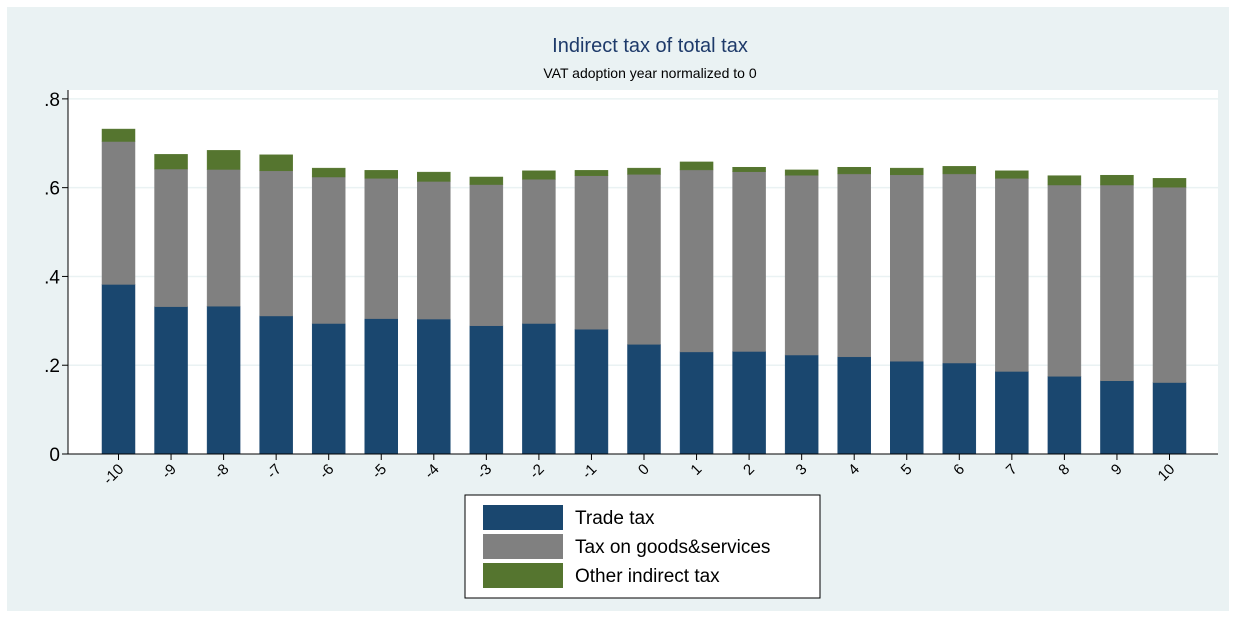 The width and height of the screenshot is (1236, 623). Describe the element at coordinates (647, 576) in the screenshot. I see `legend-label: Other indirect tax` at that location.